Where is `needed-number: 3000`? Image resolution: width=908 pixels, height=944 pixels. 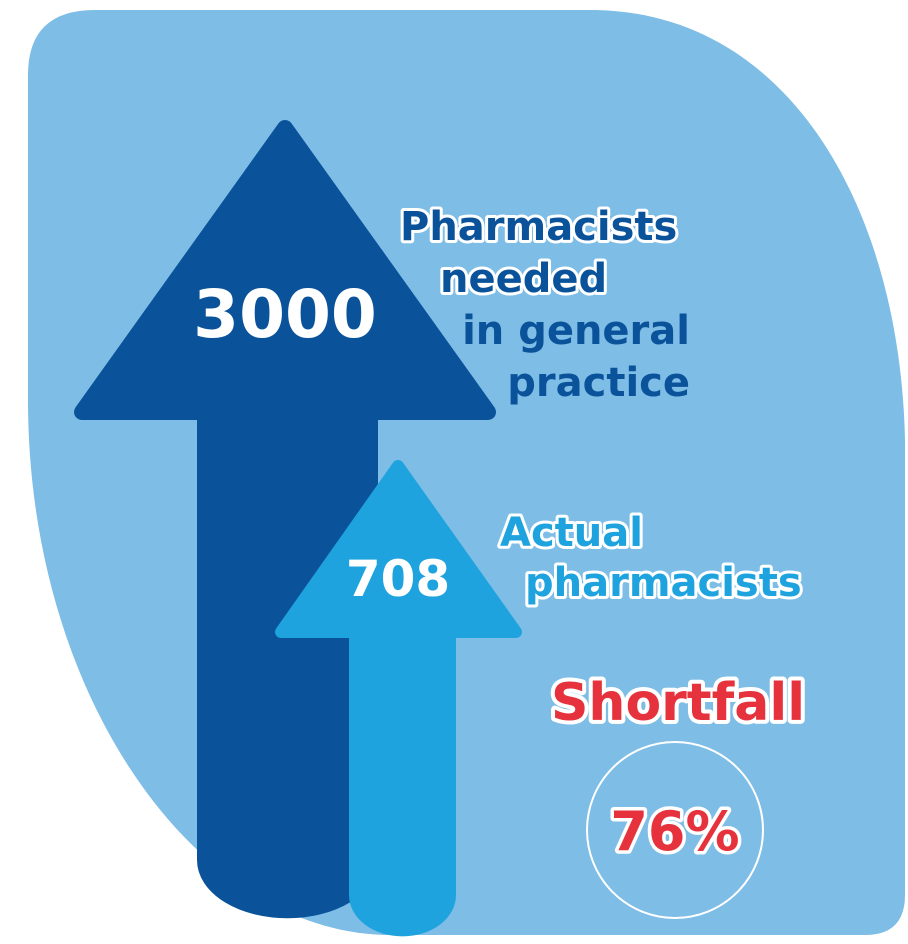
needed-number: 3000 is located at coordinates (285, 314).